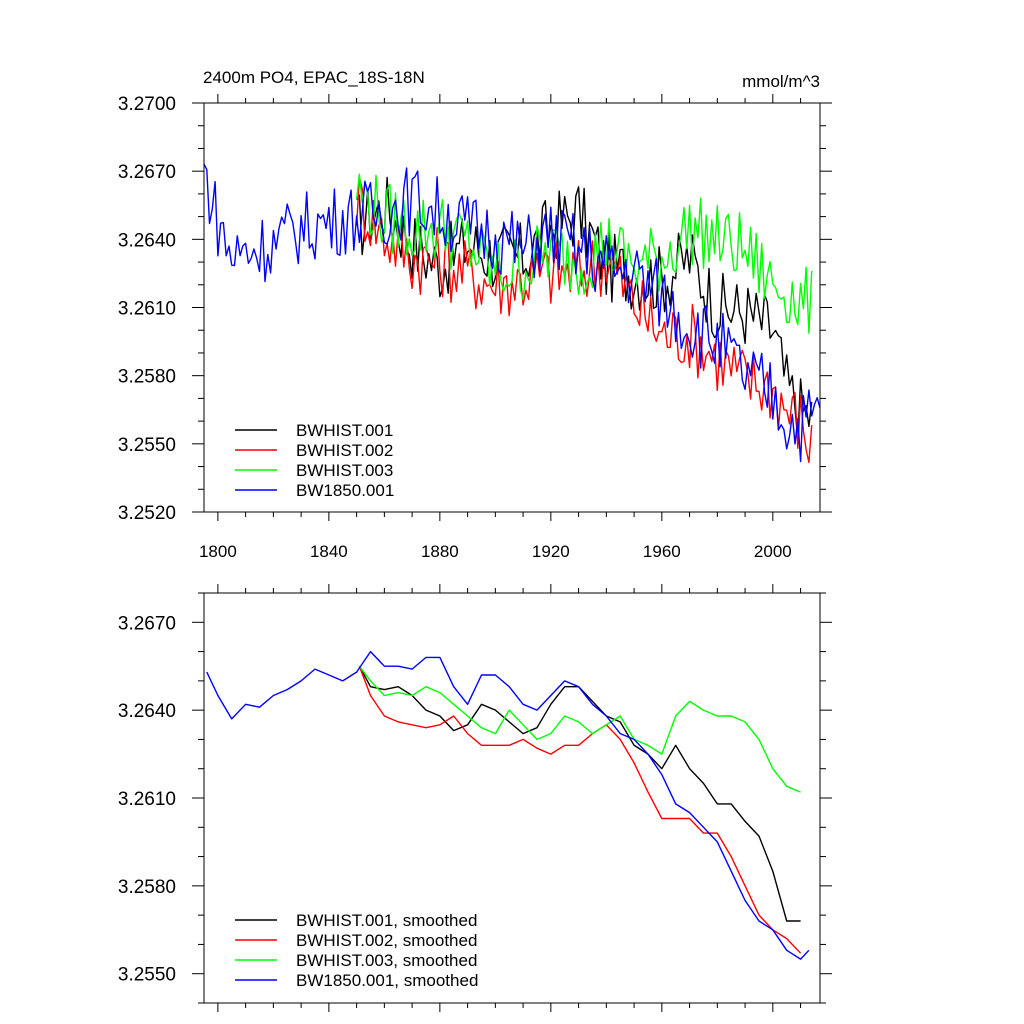 Image resolution: width=1024 pixels, height=1024 pixels. What do you see at coordinates (147, 623) in the screenshot?
I see `bottom-y-tick-label: 3.2670` at bounding box center [147, 623].